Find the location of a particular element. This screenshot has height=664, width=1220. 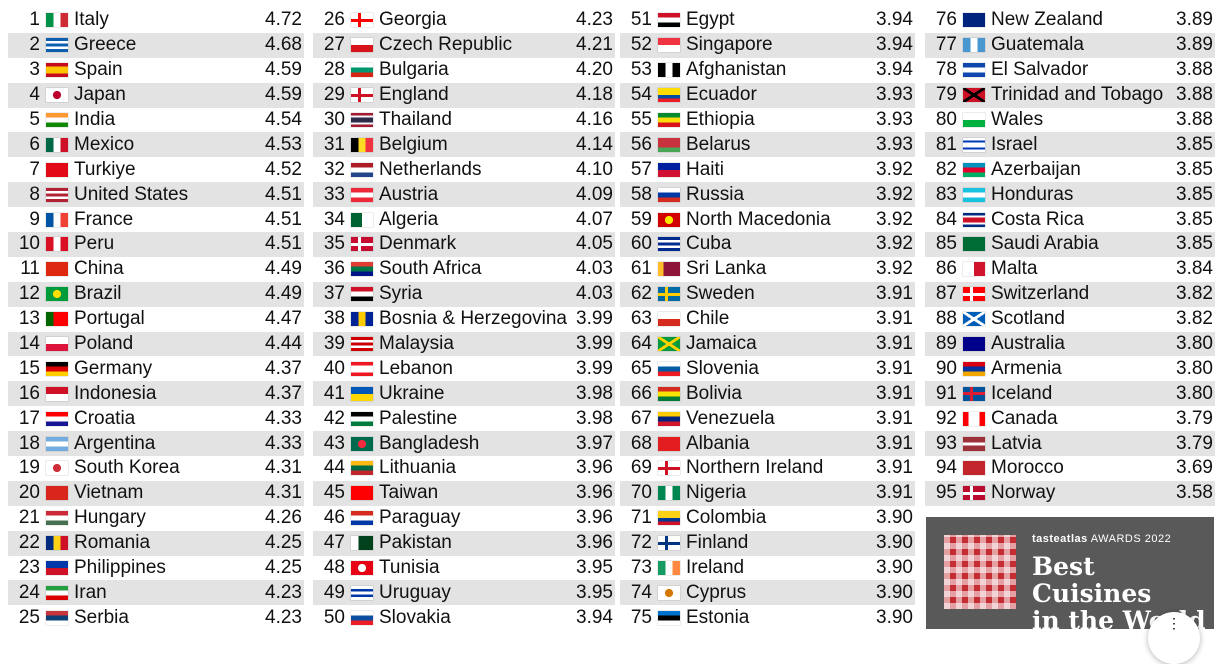

rank-number: 84 is located at coordinates (946, 219).